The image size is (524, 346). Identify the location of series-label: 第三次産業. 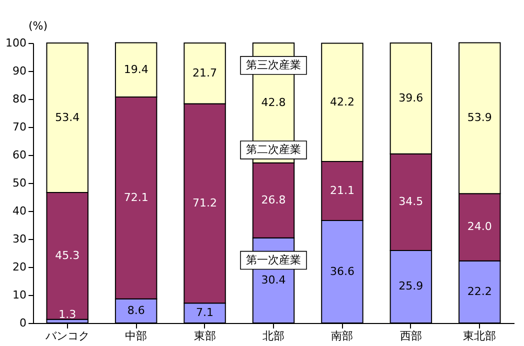
(273, 65).